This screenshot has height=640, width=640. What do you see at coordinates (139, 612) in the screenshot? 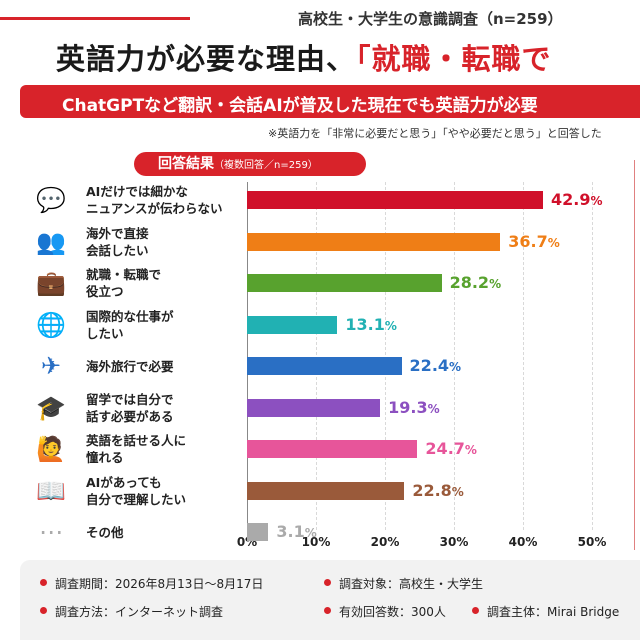
I see `footer-method: 調査方法：インターネット調査` at bounding box center [139, 612].